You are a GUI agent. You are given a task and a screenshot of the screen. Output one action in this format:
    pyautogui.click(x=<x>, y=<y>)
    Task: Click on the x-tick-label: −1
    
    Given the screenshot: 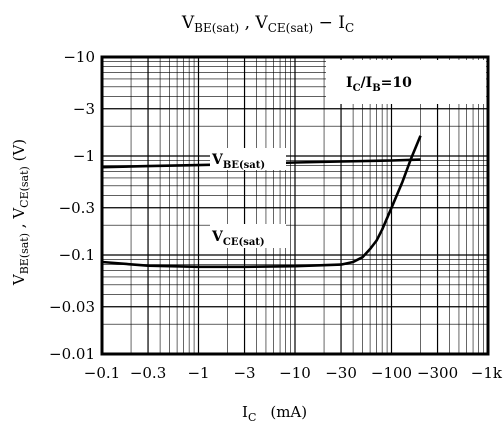 What is the action you would take?
    pyautogui.click(x=198, y=373)
    